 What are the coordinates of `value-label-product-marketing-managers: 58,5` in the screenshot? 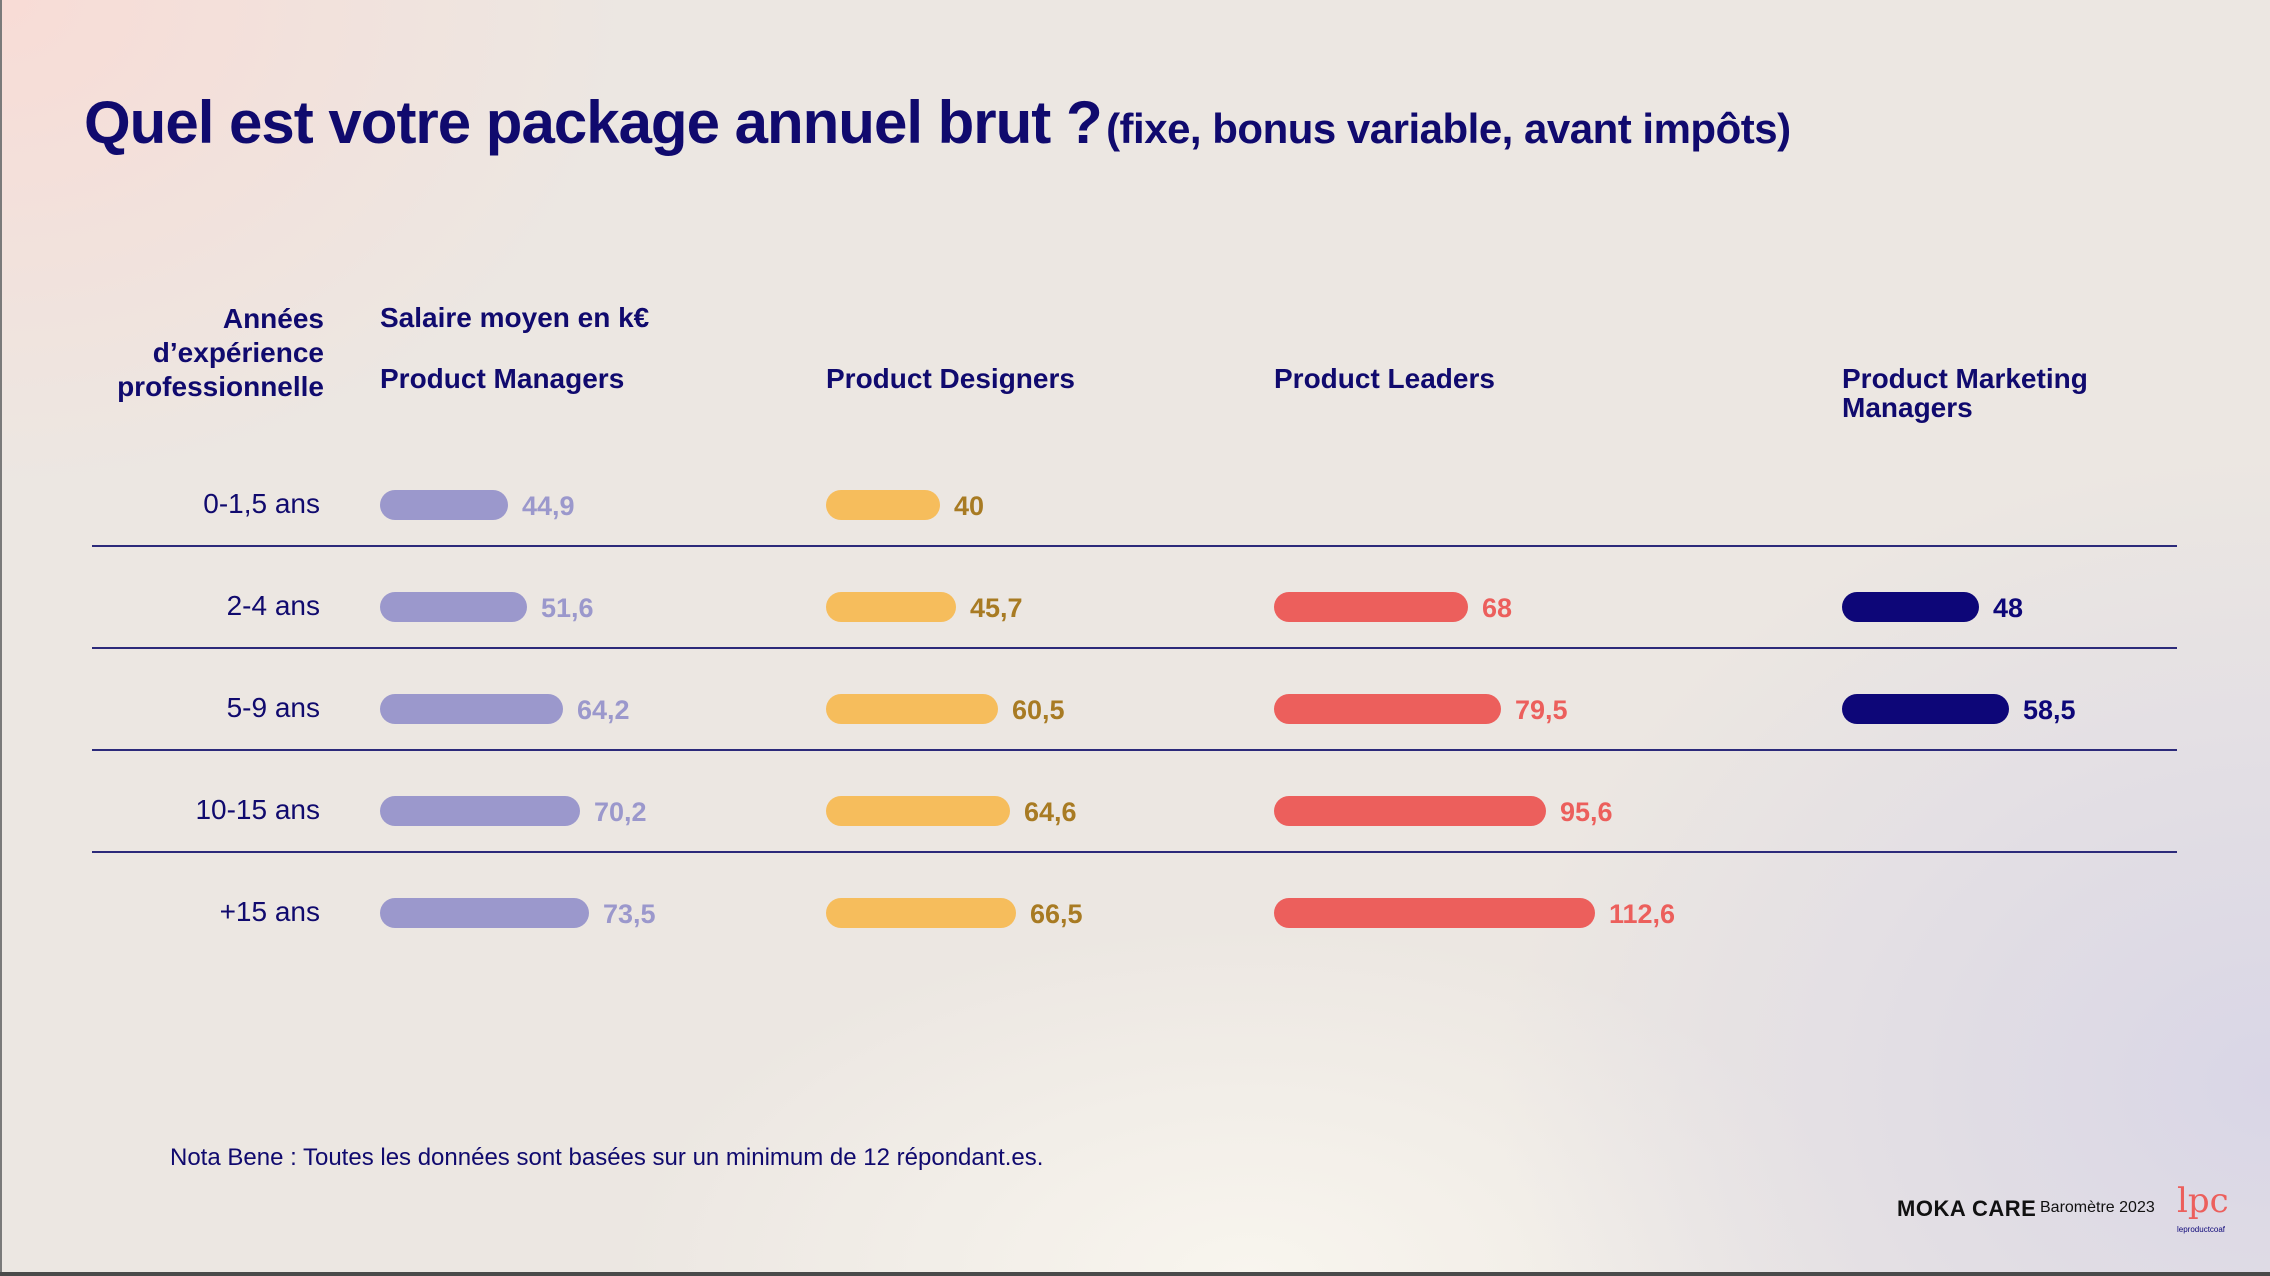 It's located at (2049, 710).